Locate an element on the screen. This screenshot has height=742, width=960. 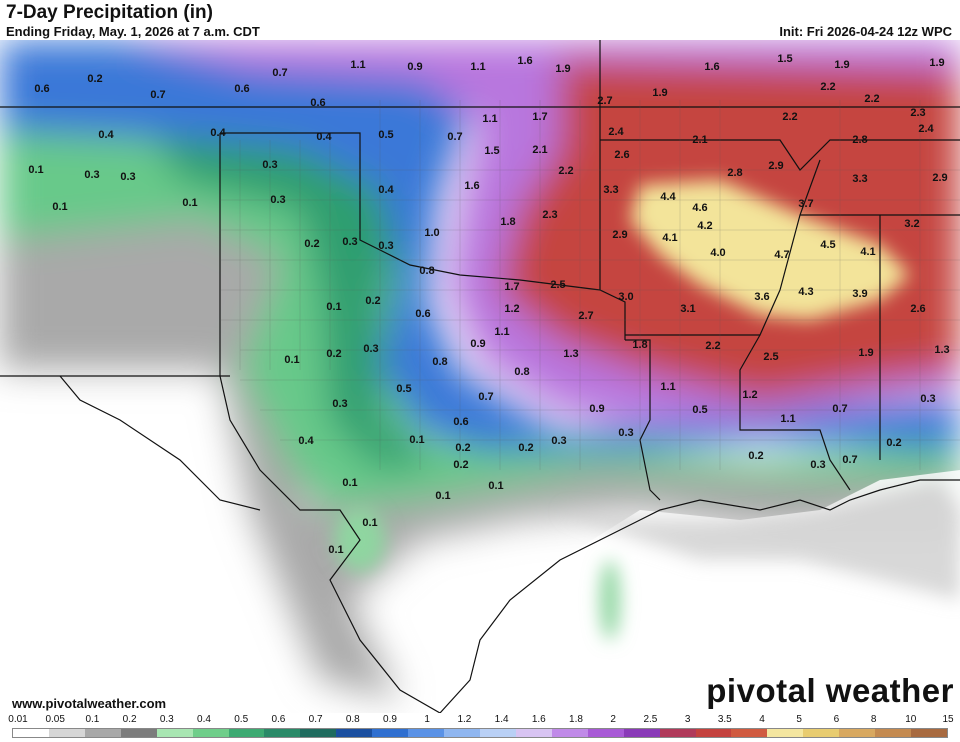
legend-tick-label: 5 is located at coordinates (799, 719).